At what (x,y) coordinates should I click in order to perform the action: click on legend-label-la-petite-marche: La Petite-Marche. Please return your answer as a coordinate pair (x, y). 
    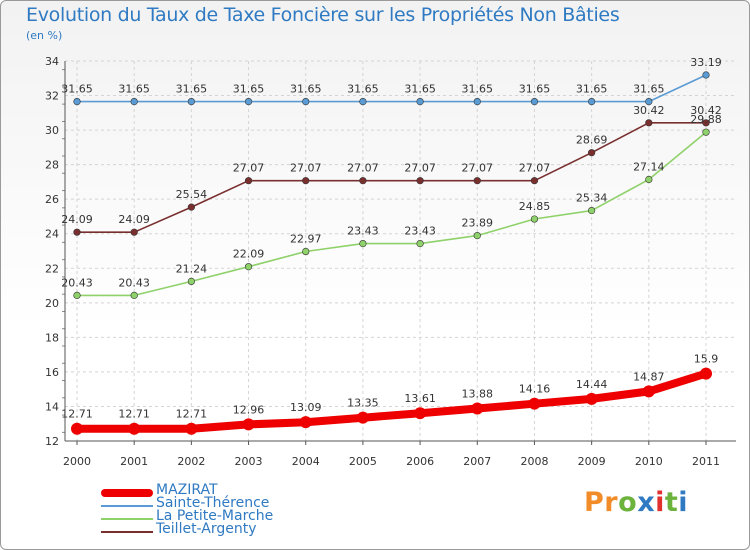
    Looking at the image, I should click on (215, 516).